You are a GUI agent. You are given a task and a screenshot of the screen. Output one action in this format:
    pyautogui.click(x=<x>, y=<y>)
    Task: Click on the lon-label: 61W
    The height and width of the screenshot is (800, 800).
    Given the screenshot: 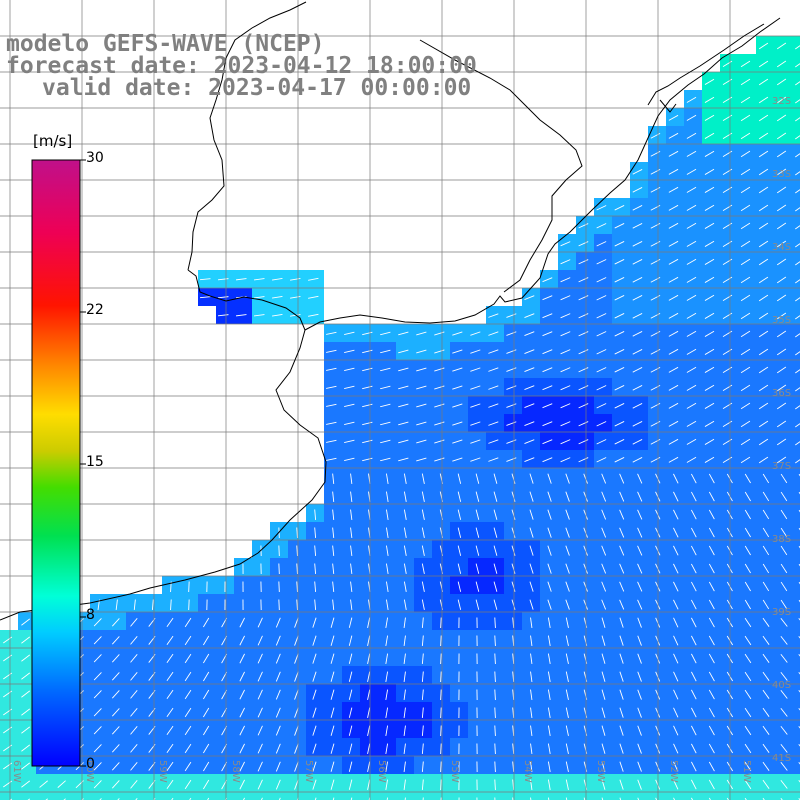 What is the action you would take?
    pyautogui.click(x=16, y=771)
    